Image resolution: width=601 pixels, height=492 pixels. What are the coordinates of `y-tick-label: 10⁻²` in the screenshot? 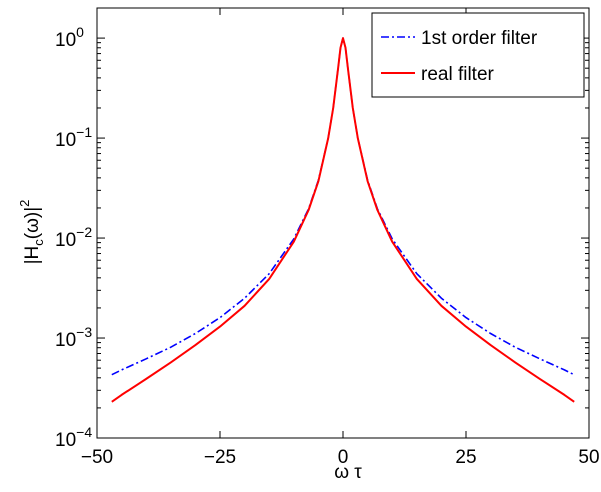 It's located at (73, 237).